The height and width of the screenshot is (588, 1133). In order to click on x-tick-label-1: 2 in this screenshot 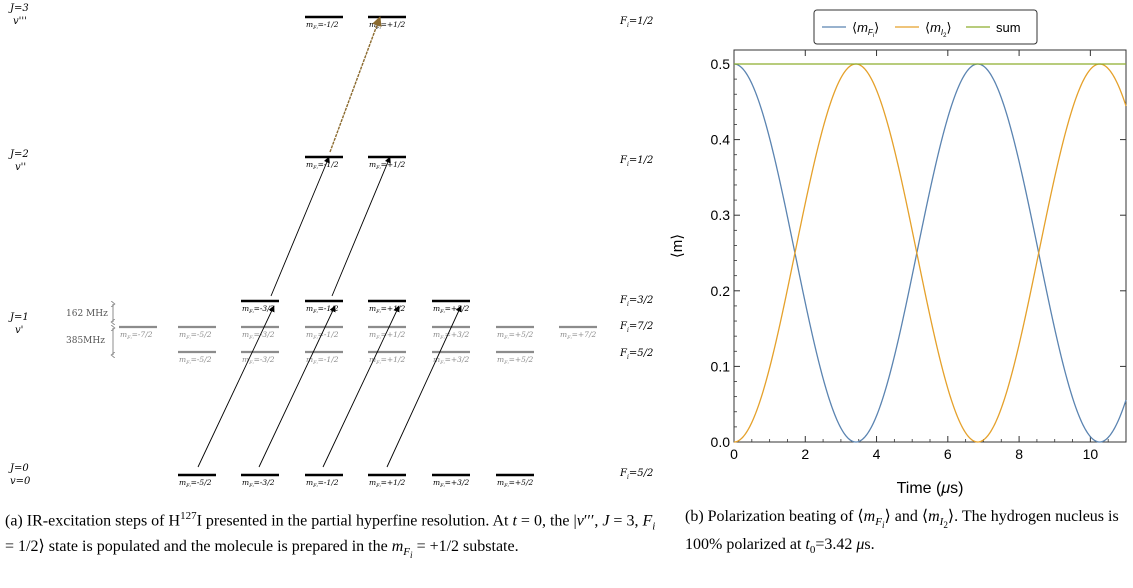, I will do `click(805, 454)`.